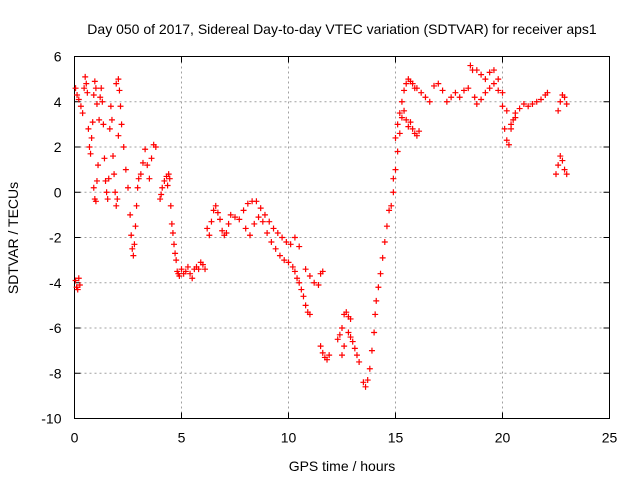 The image size is (640, 480). What do you see at coordinates (55, 373) in the screenshot?
I see `y-tick-label: -8` at bounding box center [55, 373].